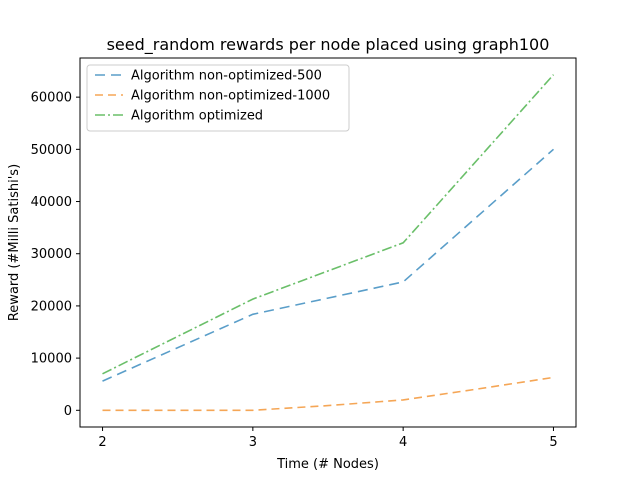  What do you see at coordinates (68, 411) in the screenshot?
I see `y-tick-label: 0` at bounding box center [68, 411].